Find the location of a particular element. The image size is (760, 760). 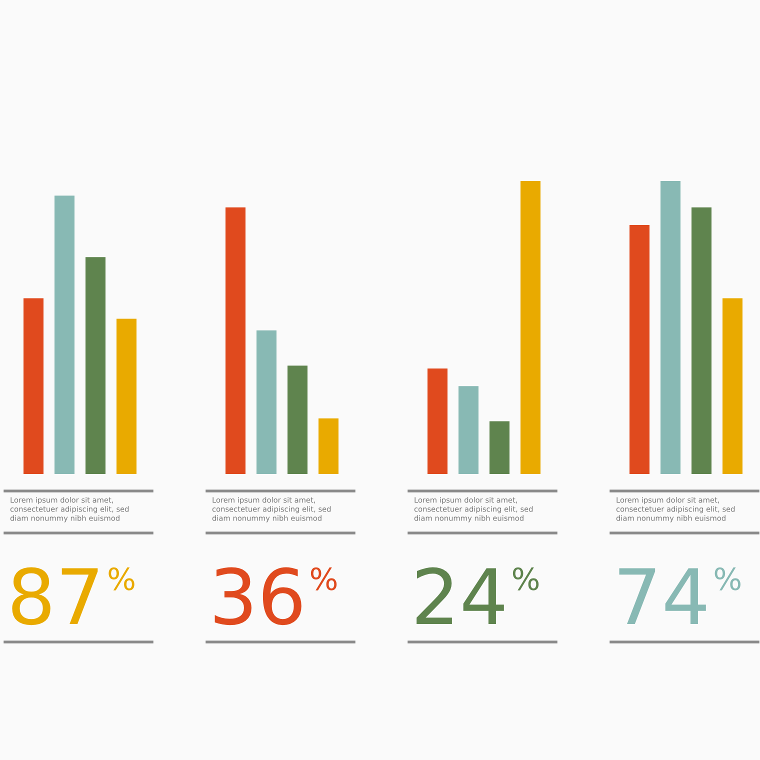

text: 24% is located at coordinates (477, 595).